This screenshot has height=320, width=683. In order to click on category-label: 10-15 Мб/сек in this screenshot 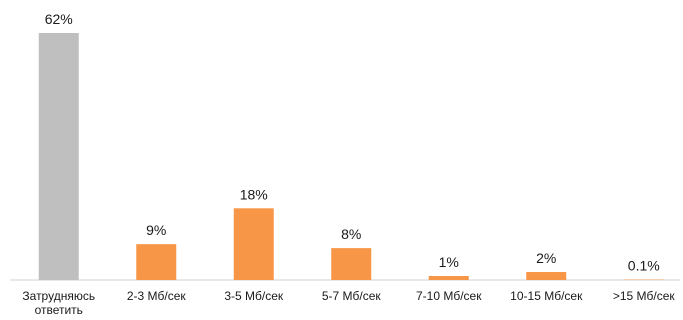, I will do `click(546, 296)`.